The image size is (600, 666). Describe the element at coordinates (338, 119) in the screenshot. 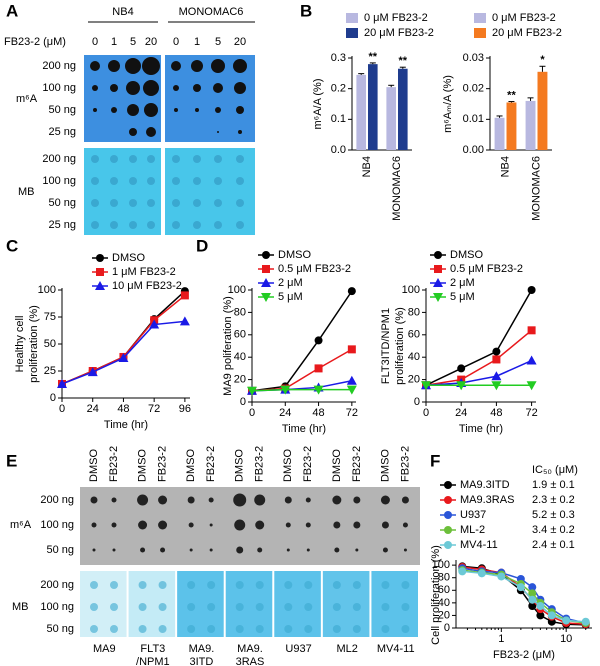

I see `y-tick-label: 0.1` at that location.